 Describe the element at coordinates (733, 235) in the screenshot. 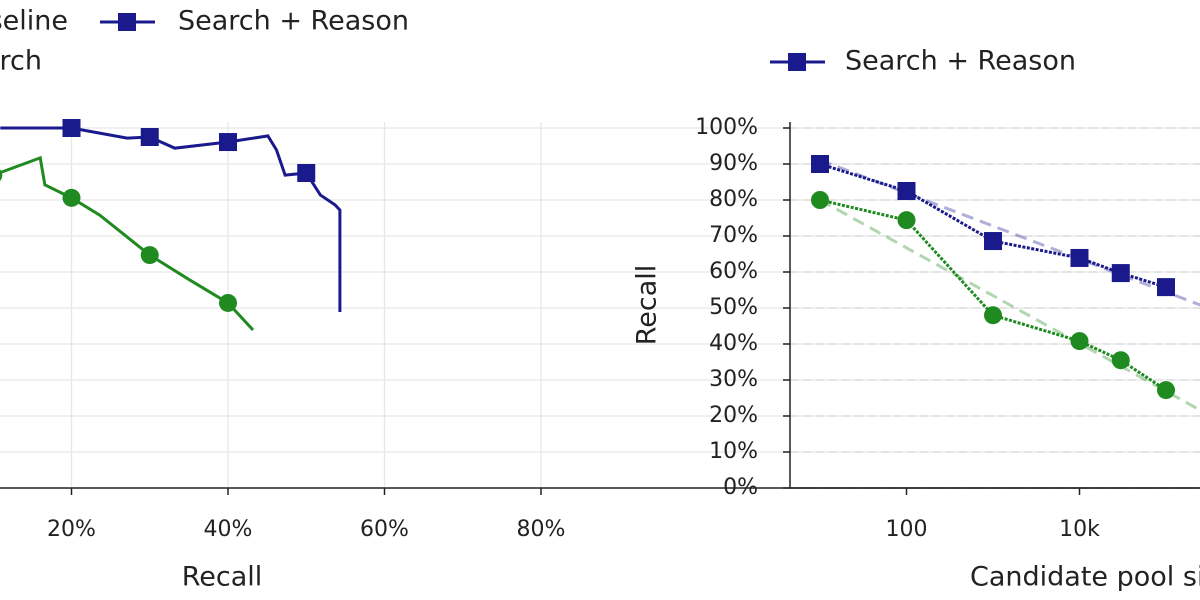

I see `y-tick-label: 70%` at that location.